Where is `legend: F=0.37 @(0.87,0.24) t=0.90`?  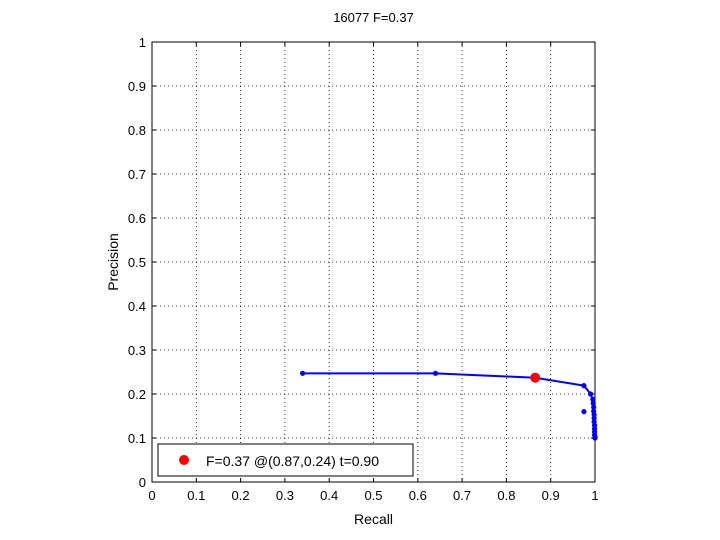 legend: F=0.37 @(0.87,0.24) t=0.90 is located at coordinates (285, 460).